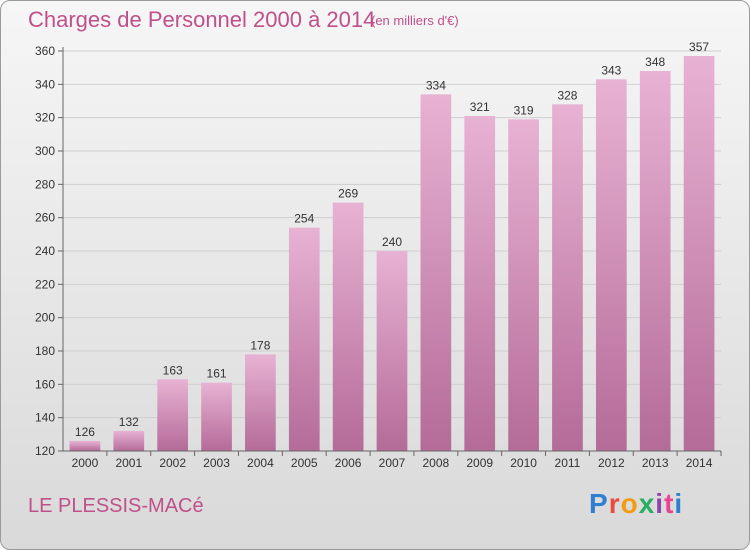 This screenshot has width=750, height=550. Describe the element at coordinates (611, 70) in the screenshot. I see `bar-value-label: 343` at that location.